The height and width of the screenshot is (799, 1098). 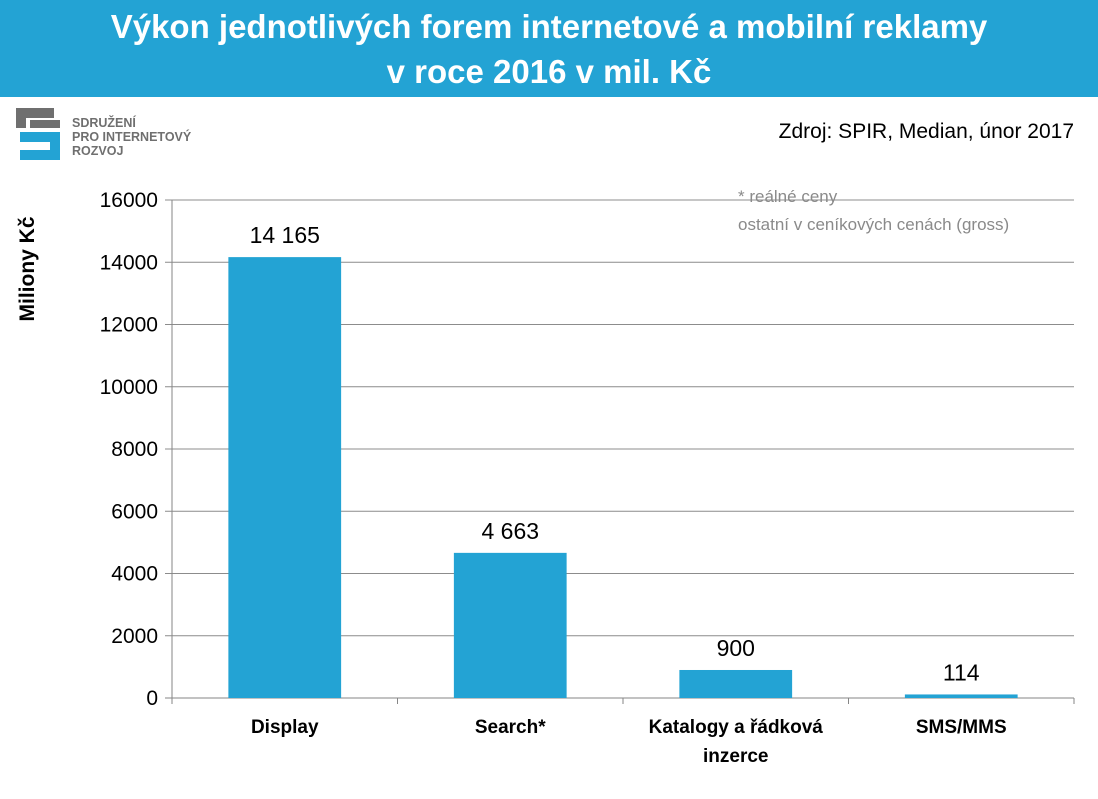 What do you see at coordinates (129, 387) in the screenshot?
I see `y-tick-label: 10000` at bounding box center [129, 387].